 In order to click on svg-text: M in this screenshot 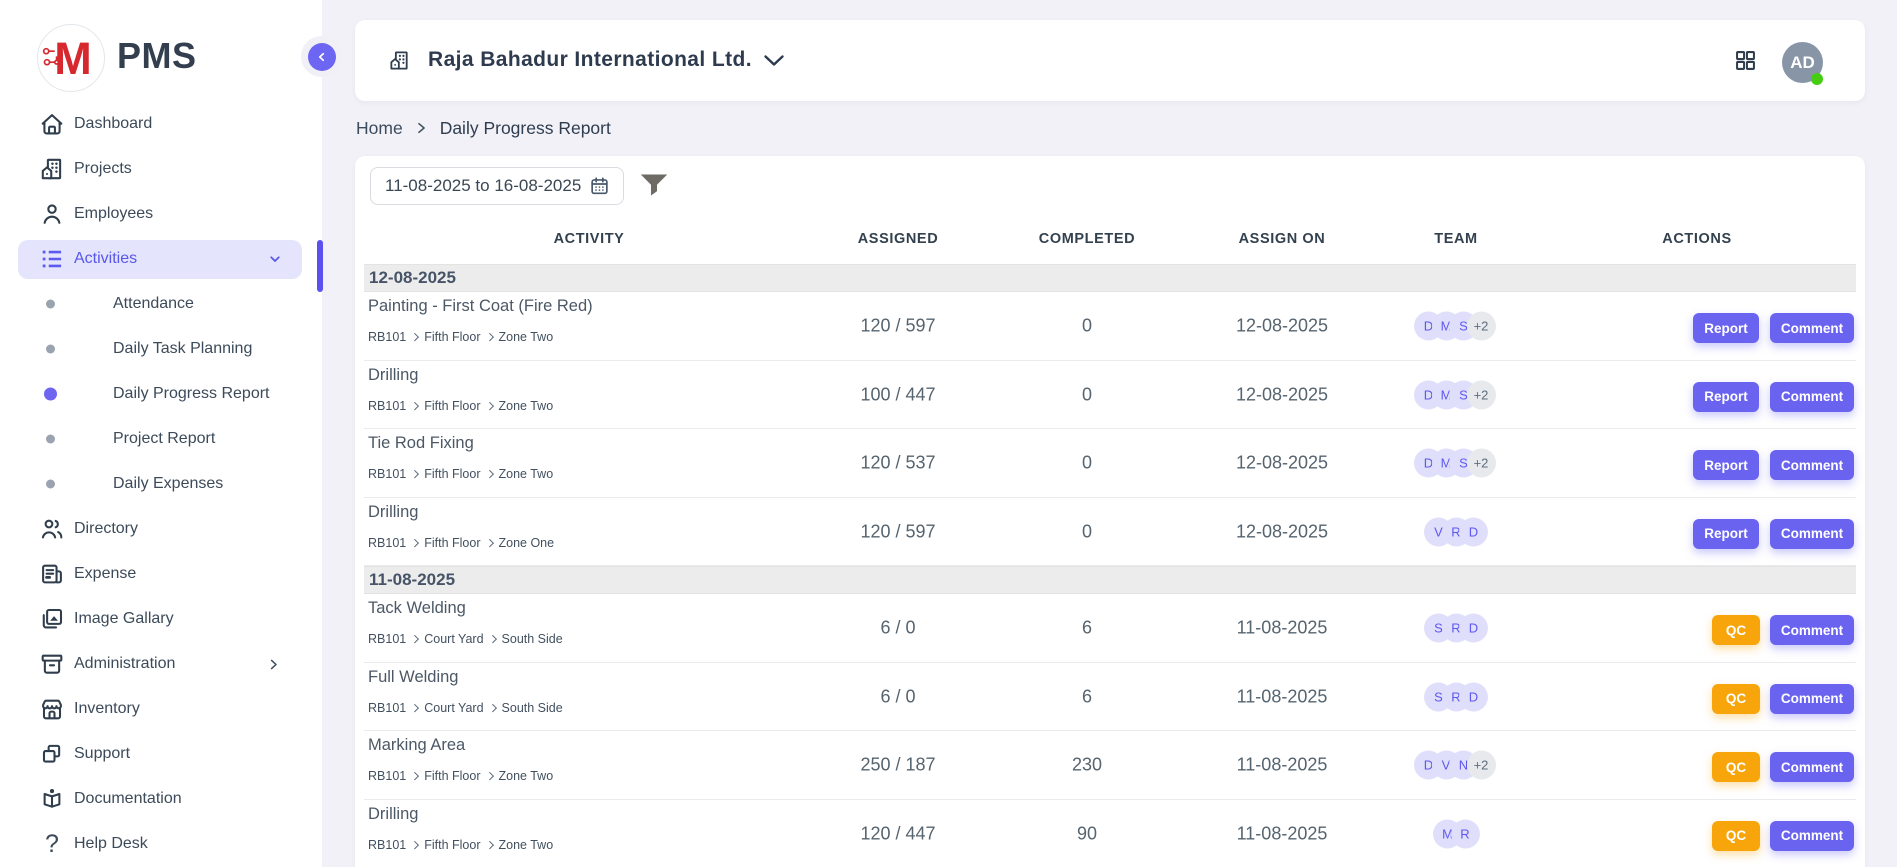, I will do `click(73, 58)`.